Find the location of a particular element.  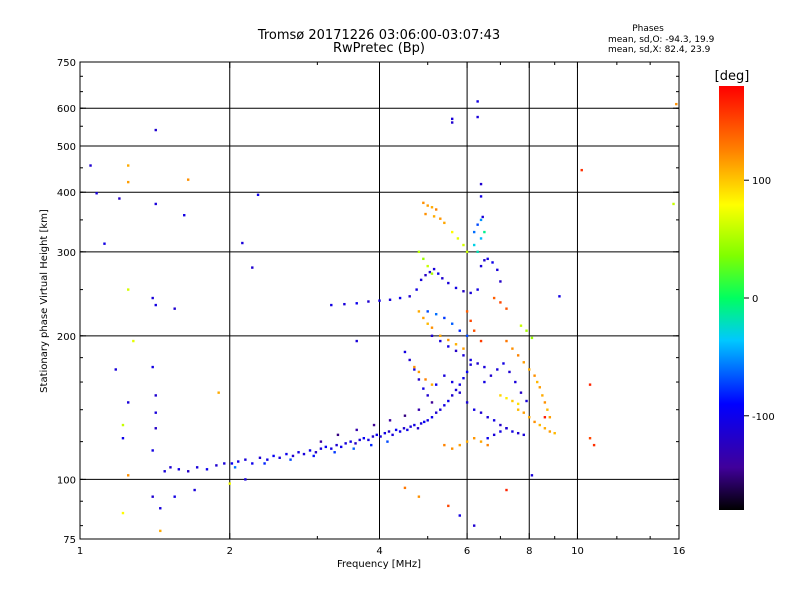

phases-x-mode: mean, sd,X: 82.4, 23.9 is located at coordinates (659, 50).